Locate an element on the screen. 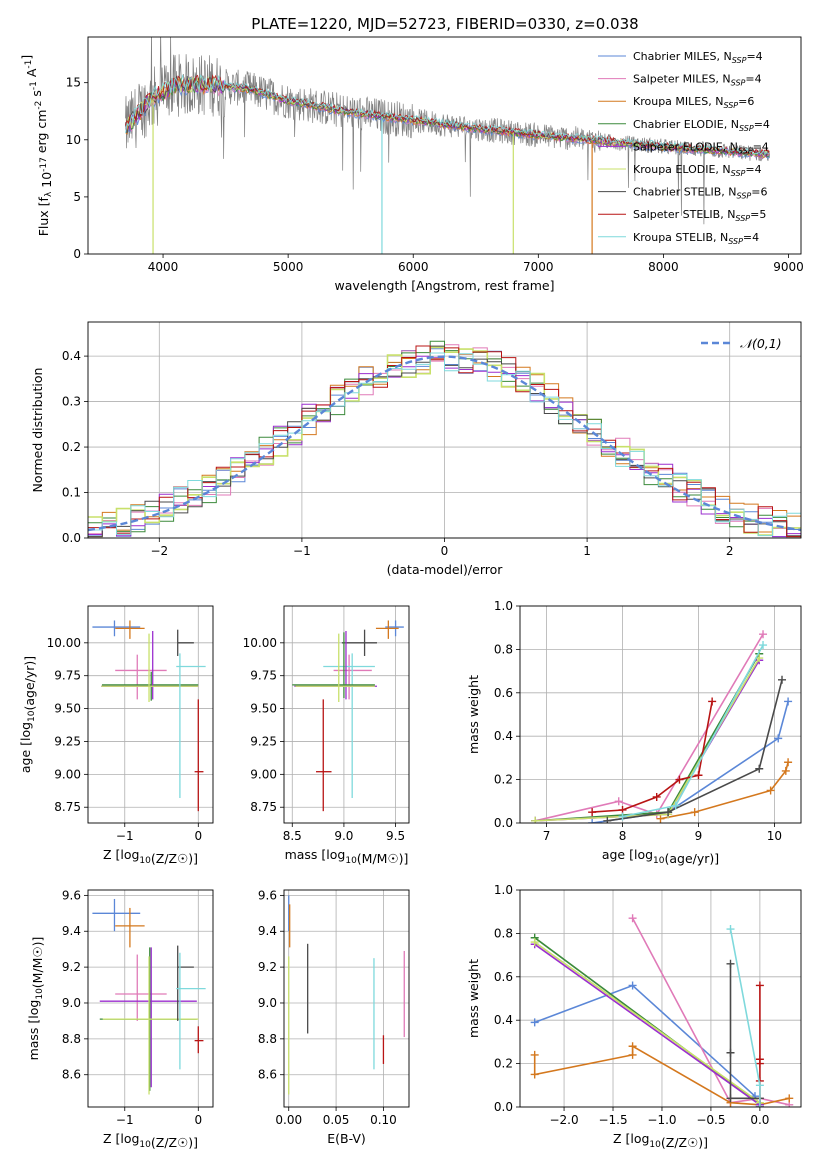 Image resolution: width=819 pixels, height=1170 pixels. weight_vs_Z-ylabel: mass weight is located at coordinates (473, 998).